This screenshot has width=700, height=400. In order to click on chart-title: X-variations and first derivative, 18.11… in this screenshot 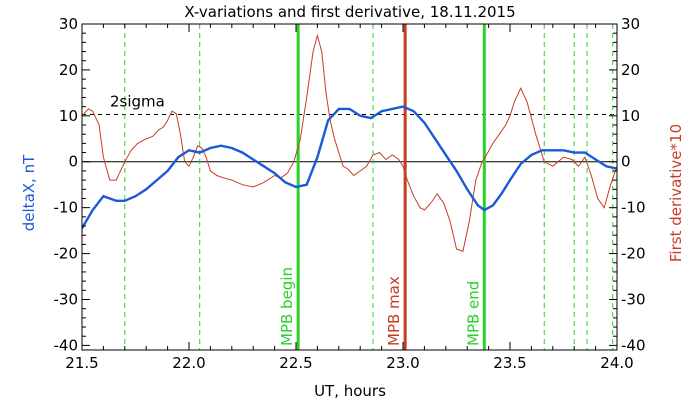, I will do `click(349, 12)`.